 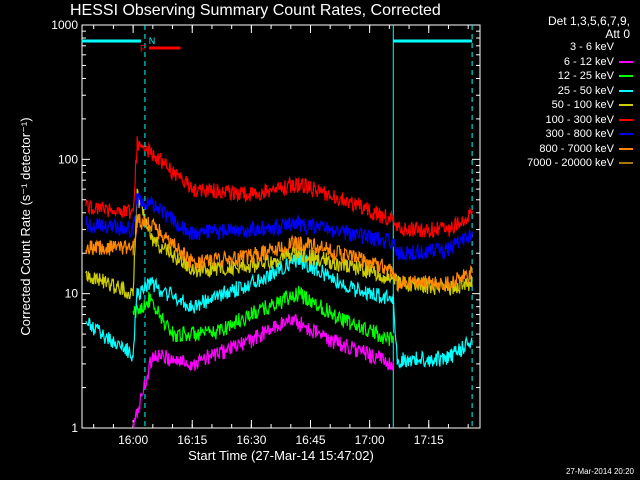 What do you see at coordinates (281, 455) in the screenshot?
I see `x-axis-label: Start Time (27-Mar-14 15:47:02)` at bounding box center [281, 455].